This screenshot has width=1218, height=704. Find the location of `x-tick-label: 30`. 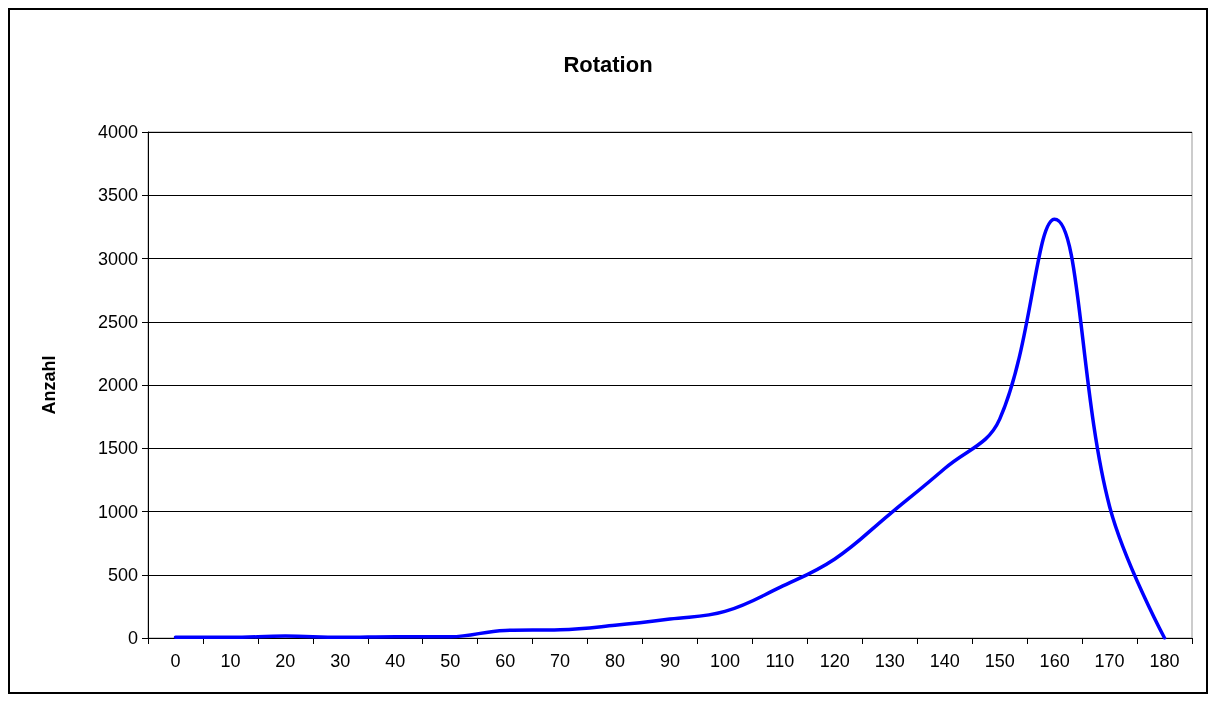

x-tick-label: 30 is located at coordinates (340, 661).